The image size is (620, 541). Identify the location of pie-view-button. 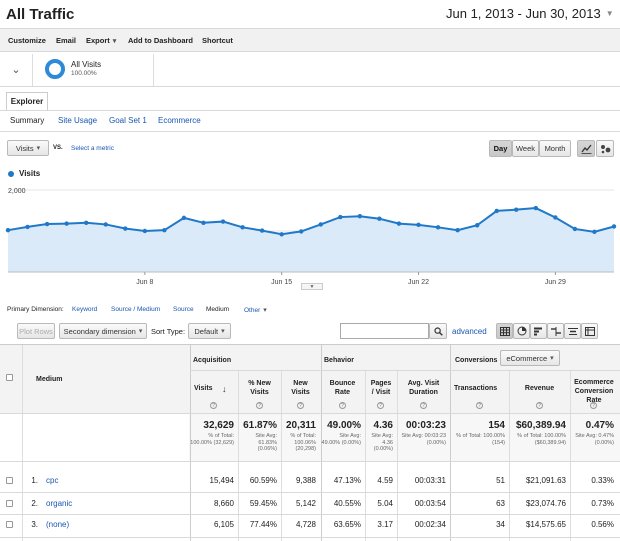
(521, 331).